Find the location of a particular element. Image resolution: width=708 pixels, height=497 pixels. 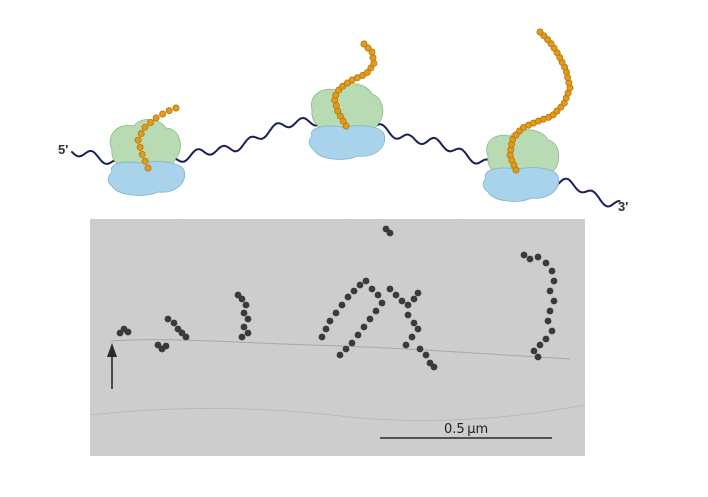

scale-bar: 0.5 μm is located at coordinates (466, 430).